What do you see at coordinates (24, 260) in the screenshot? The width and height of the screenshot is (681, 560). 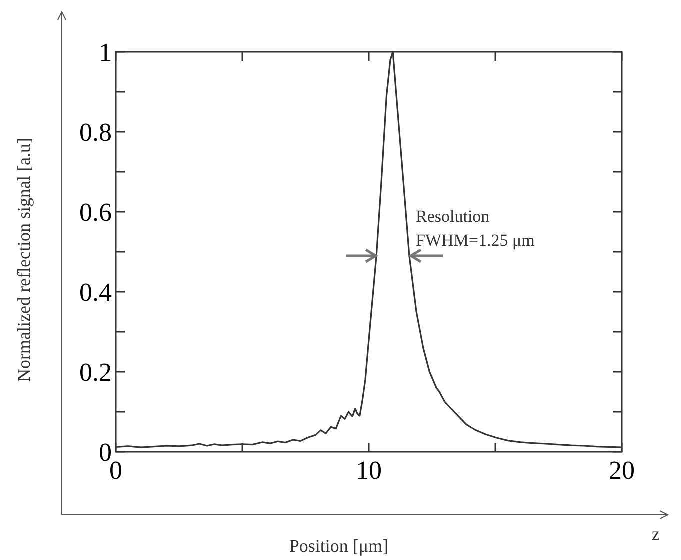 I see `y-axis-title: Normalized reflection signal [a.u]` at bounding box center [24, 260].